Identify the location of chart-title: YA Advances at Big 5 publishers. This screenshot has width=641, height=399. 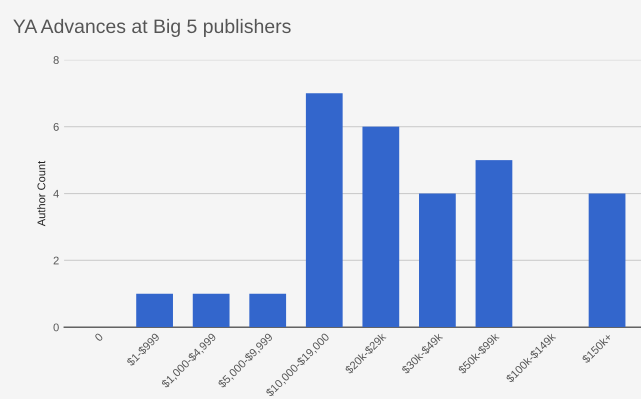
(152, 27).